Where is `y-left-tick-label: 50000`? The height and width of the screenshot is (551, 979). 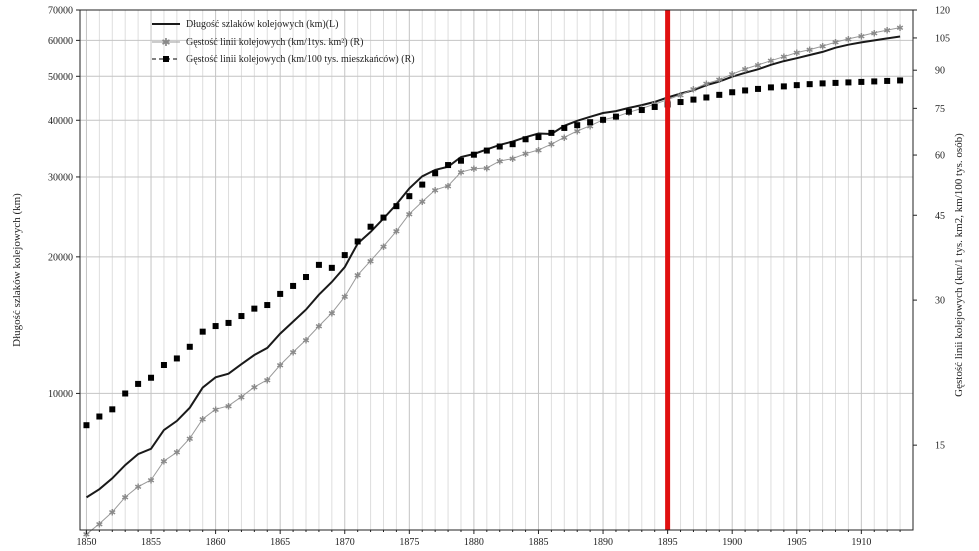
y-left-tick-label: 50000 is located at coordinates (60, 77).